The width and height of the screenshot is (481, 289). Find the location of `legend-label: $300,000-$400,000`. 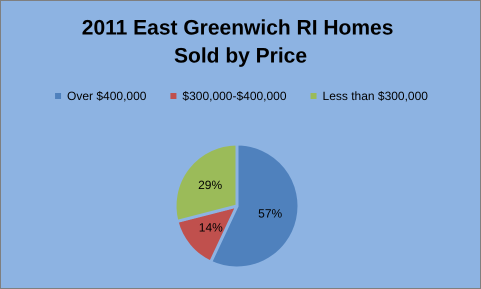

legend-label: $300,000-$400,000 is located at coordinates (234, 96).